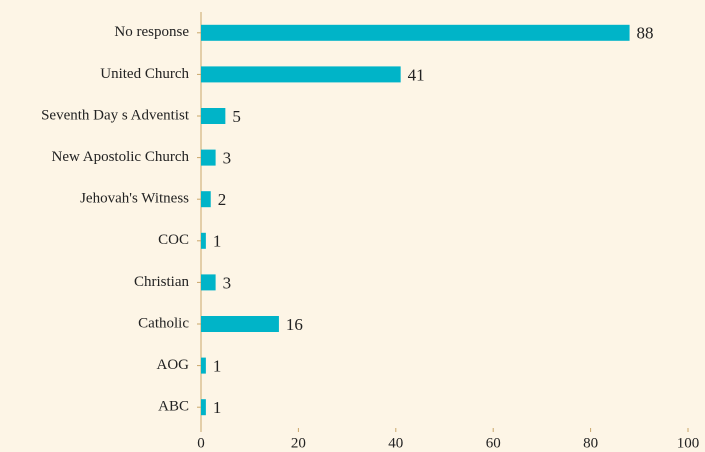 The height and width of the screenshot is (452, 705). I want to click on y-tick-label: Christian, so click(161, 282).